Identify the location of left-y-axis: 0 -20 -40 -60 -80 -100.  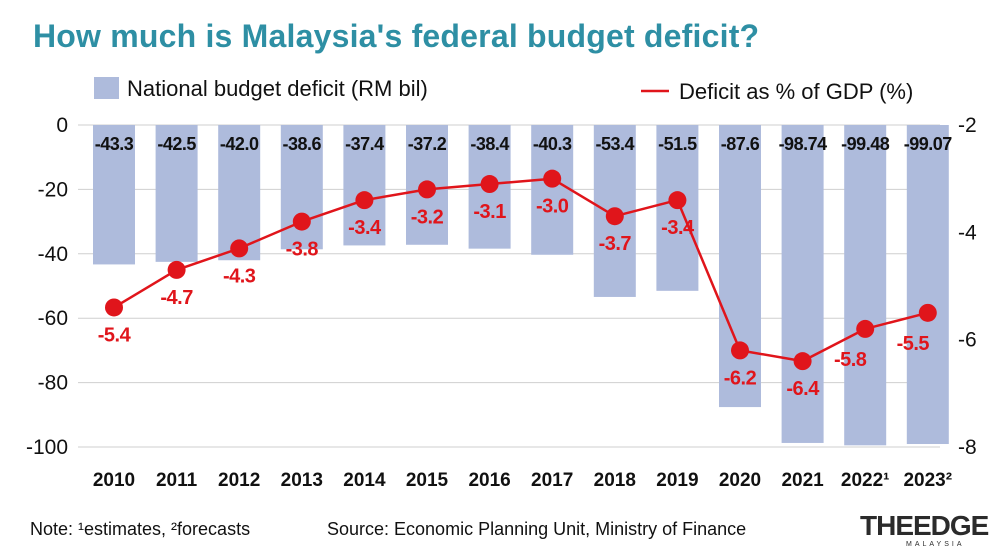
(47, 286).